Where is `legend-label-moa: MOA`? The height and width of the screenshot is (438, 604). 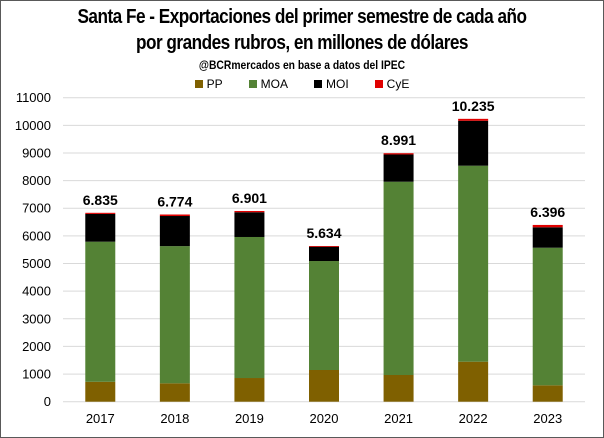
legend-label-moa: MOA is located at coordinates (274, 84).